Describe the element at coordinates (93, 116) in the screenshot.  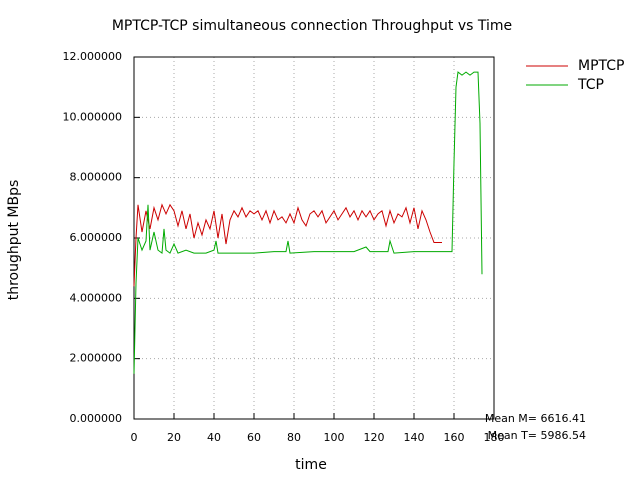
I see `y-tick-label: 10.000000` at that location.